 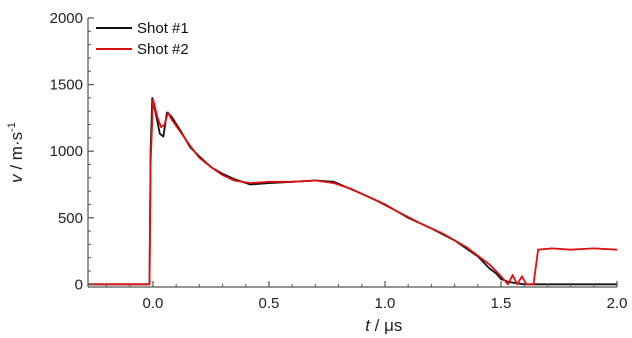 I want to click on legend: Shot #1 Shot #2, so click(x=142, y=39).